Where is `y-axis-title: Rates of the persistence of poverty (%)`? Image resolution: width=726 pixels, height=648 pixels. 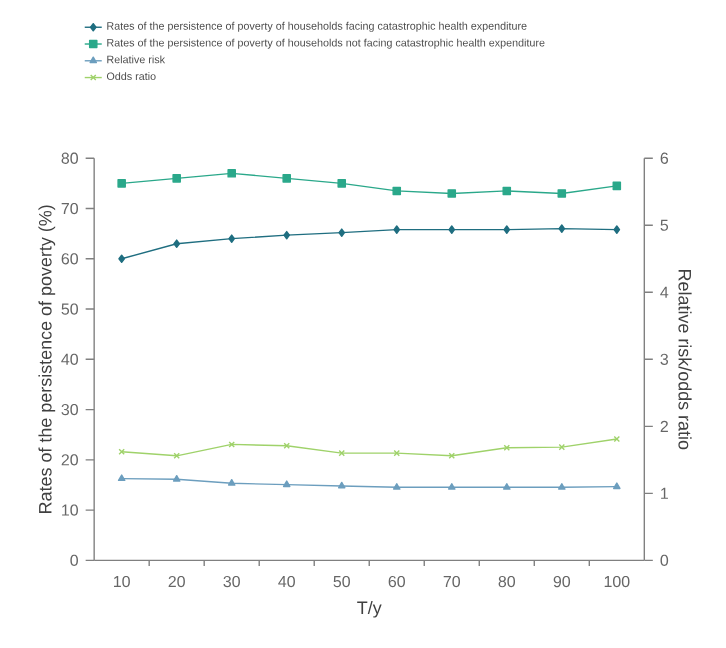
y-axis-title: Rates of the persistence of poverty (%) is located at coordinates (47, 359).